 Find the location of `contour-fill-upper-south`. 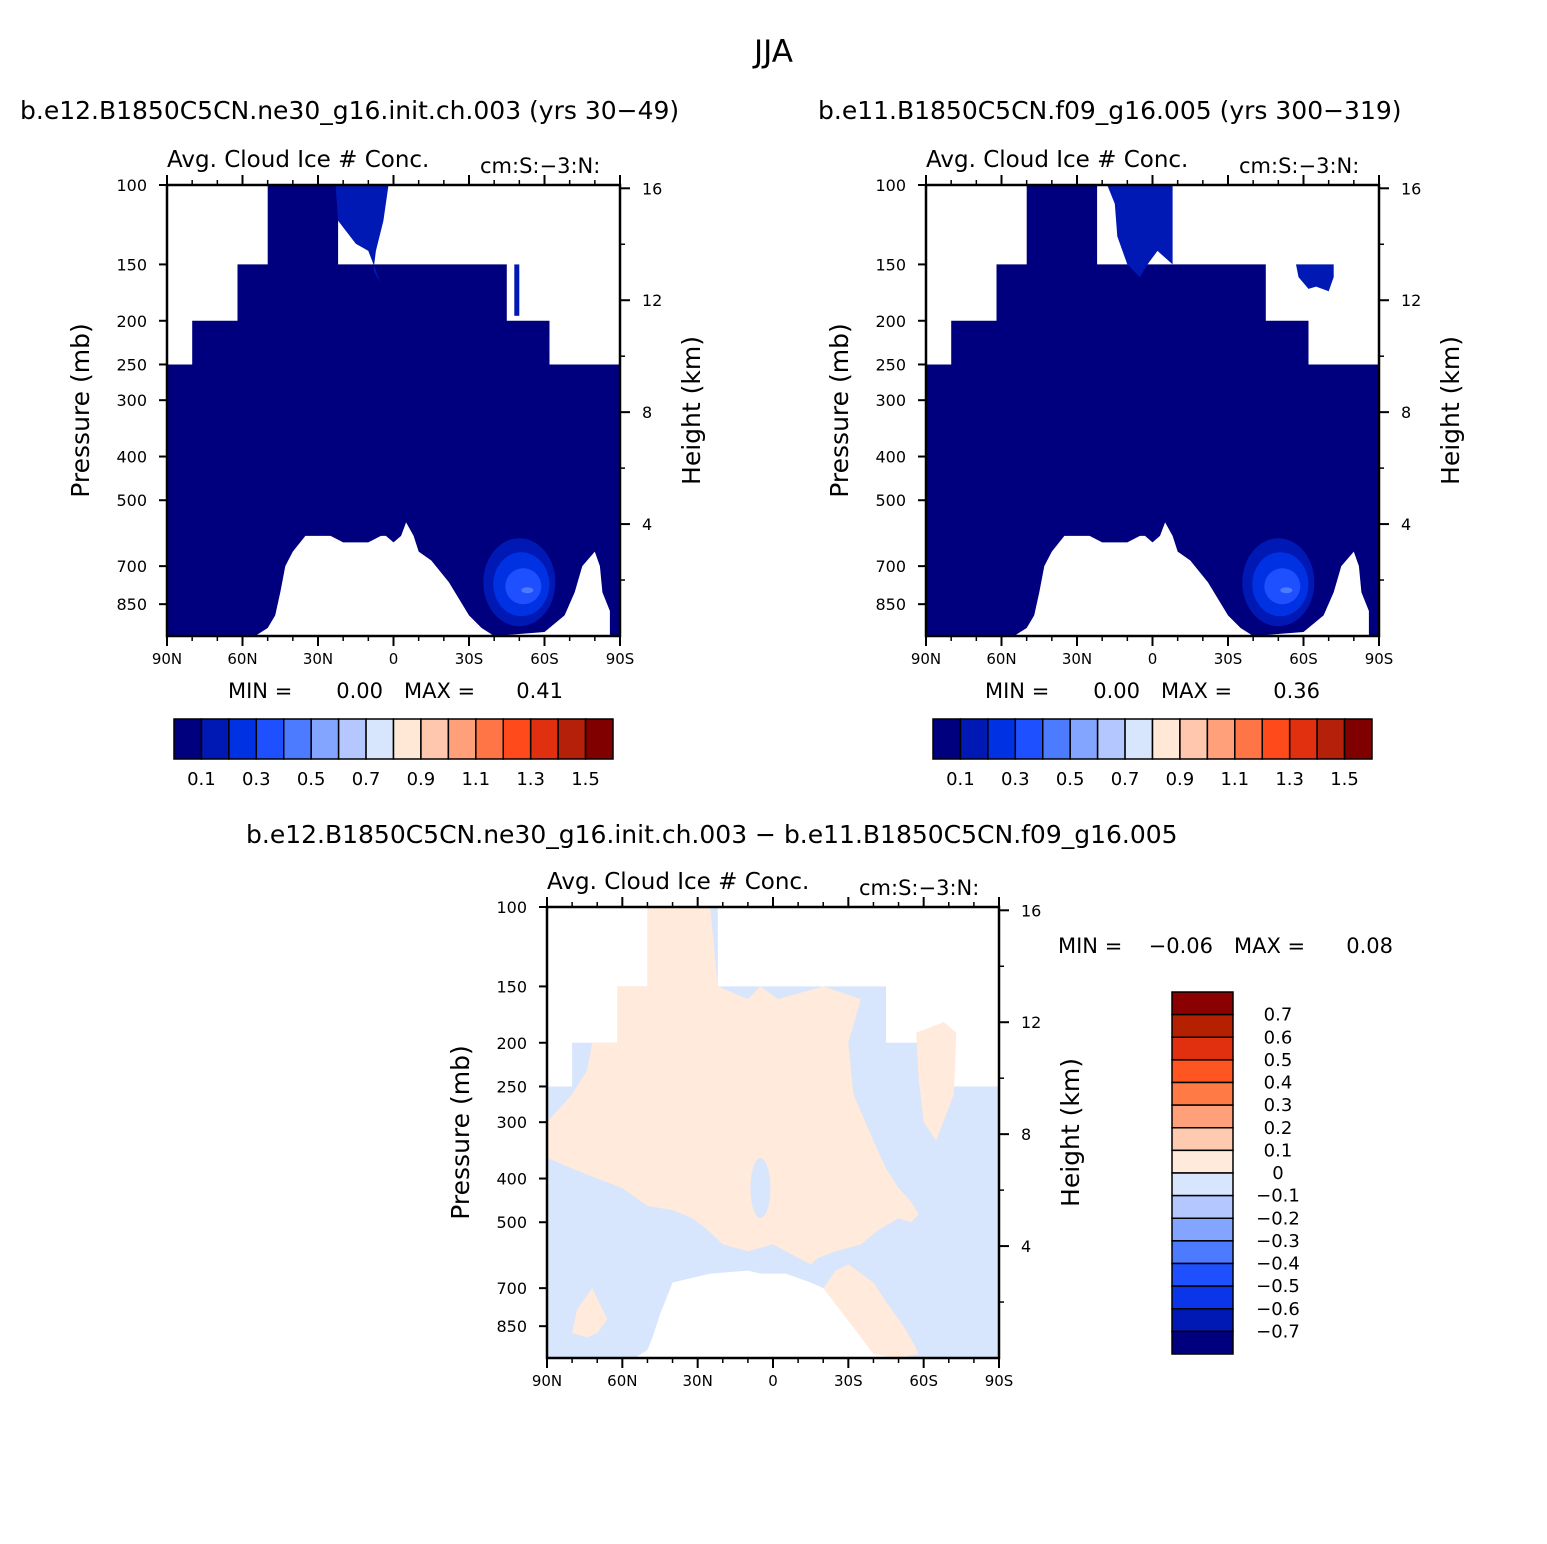

contour-fill-upper-south is located at coordinates (1315, 278).